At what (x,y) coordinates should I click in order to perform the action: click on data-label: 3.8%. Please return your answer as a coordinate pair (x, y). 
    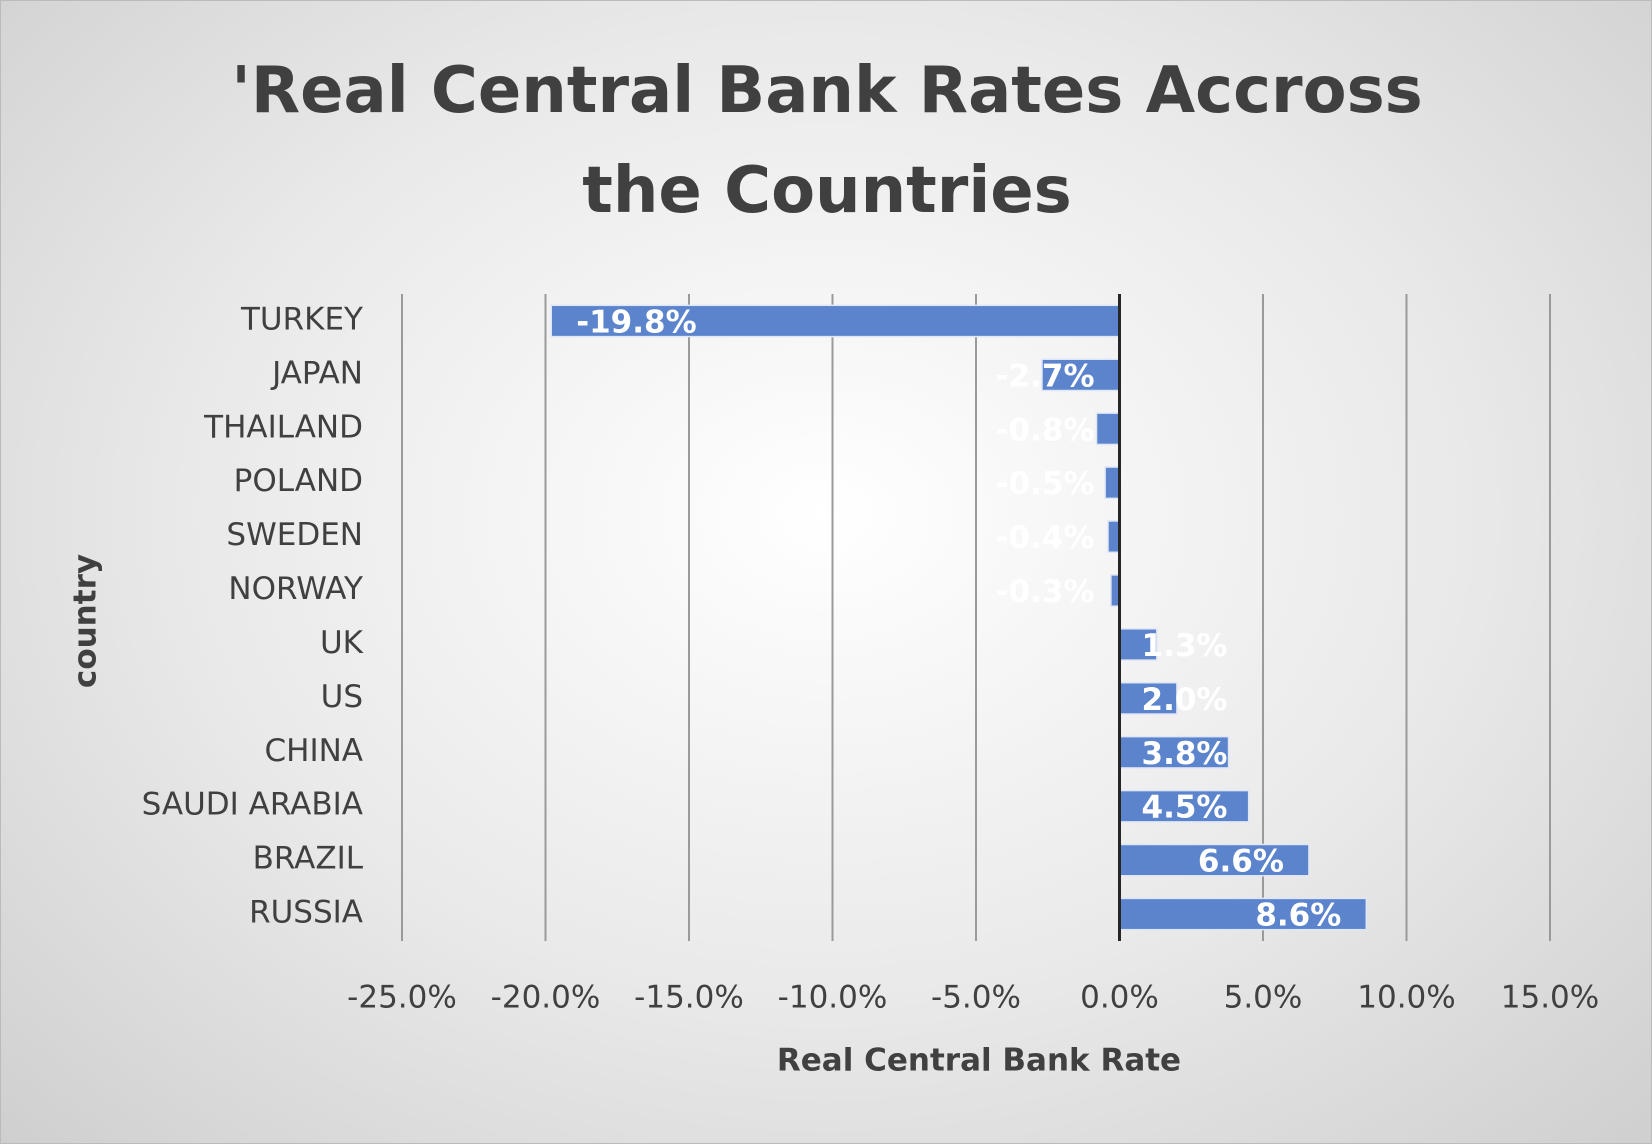
    Looking at the image, I should click on (1185, 754).